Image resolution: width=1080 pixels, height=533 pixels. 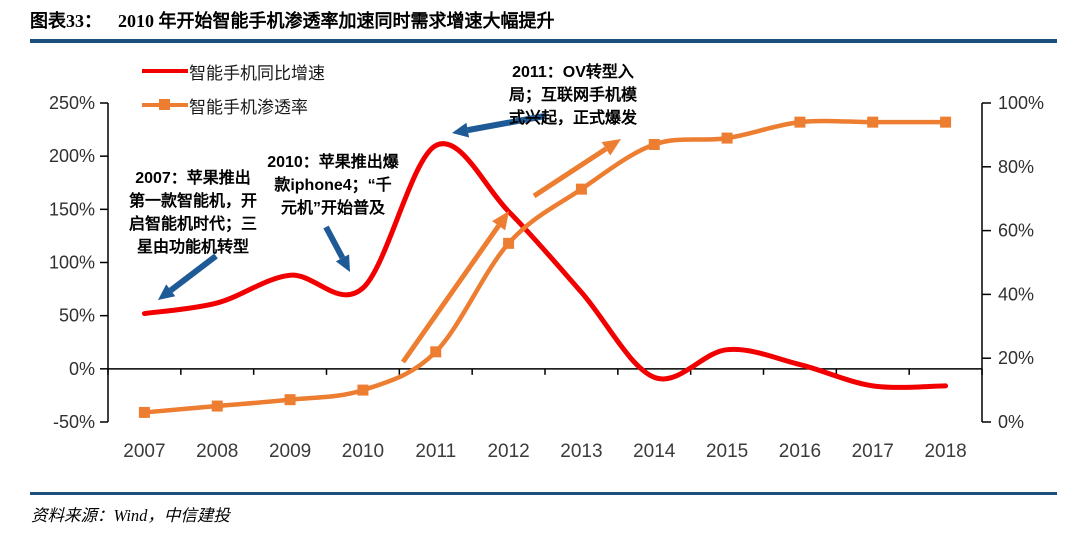 What do you see at coordinates (654, 451) in the screenshot?
I see `x-axis-label: 2014` at bounding box center [654, 451].